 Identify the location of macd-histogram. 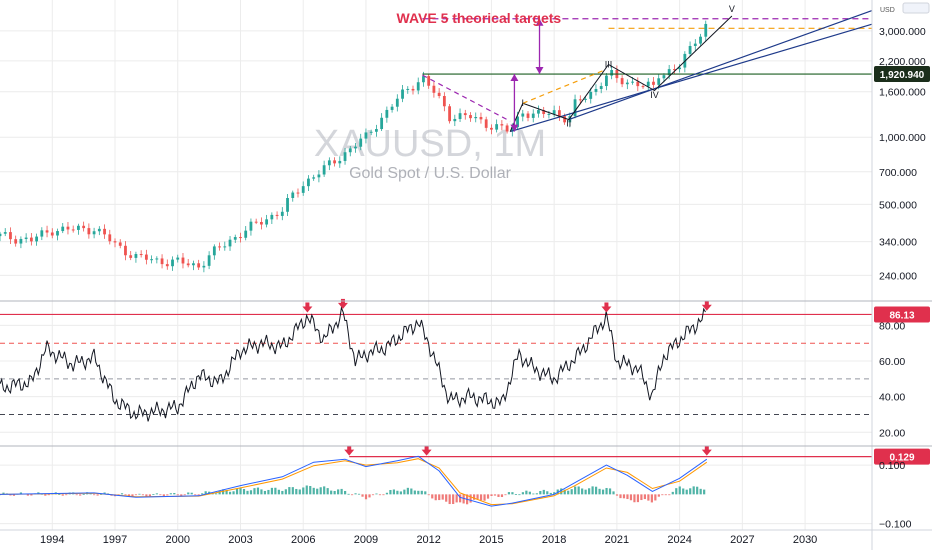
(353, 495).